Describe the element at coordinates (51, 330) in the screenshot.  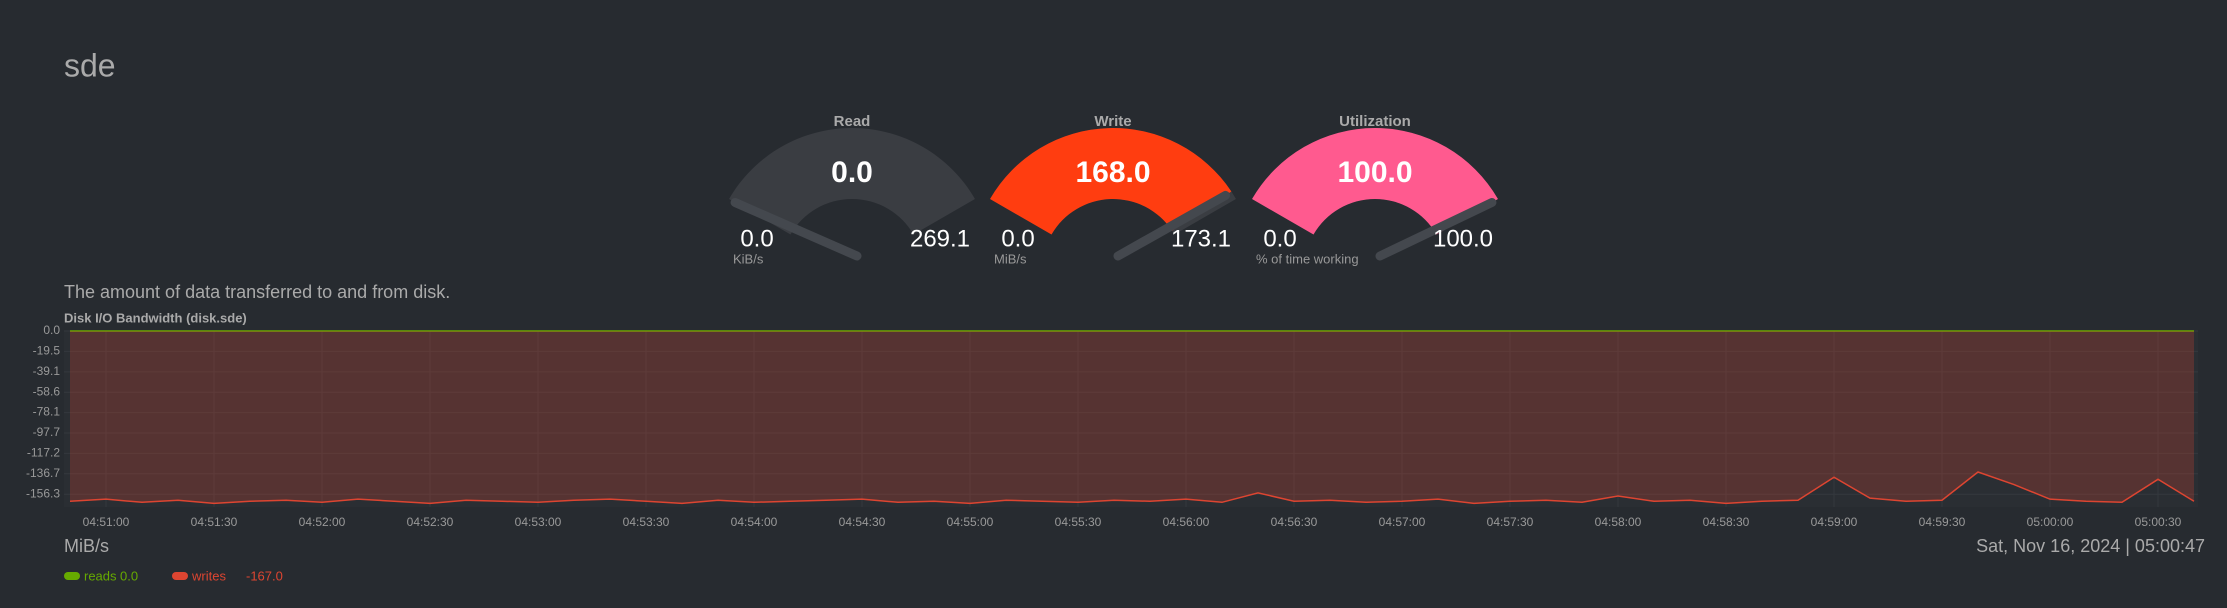
I see `y-tick-label: 0.0` at that location.